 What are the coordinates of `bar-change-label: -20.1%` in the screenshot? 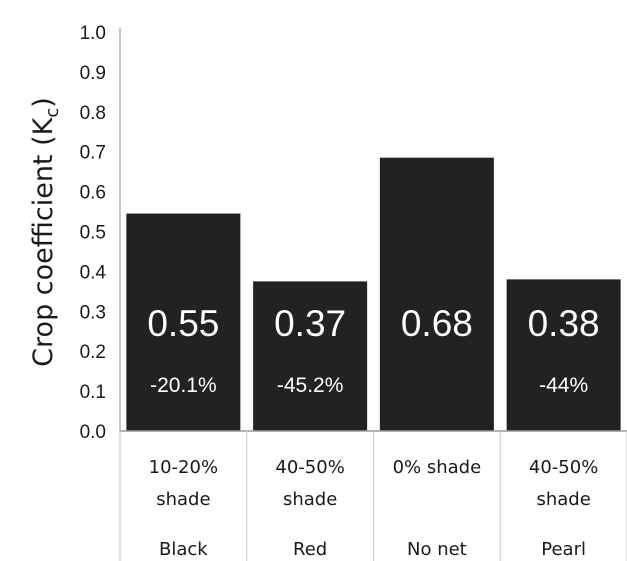 It's located at (183, 385).